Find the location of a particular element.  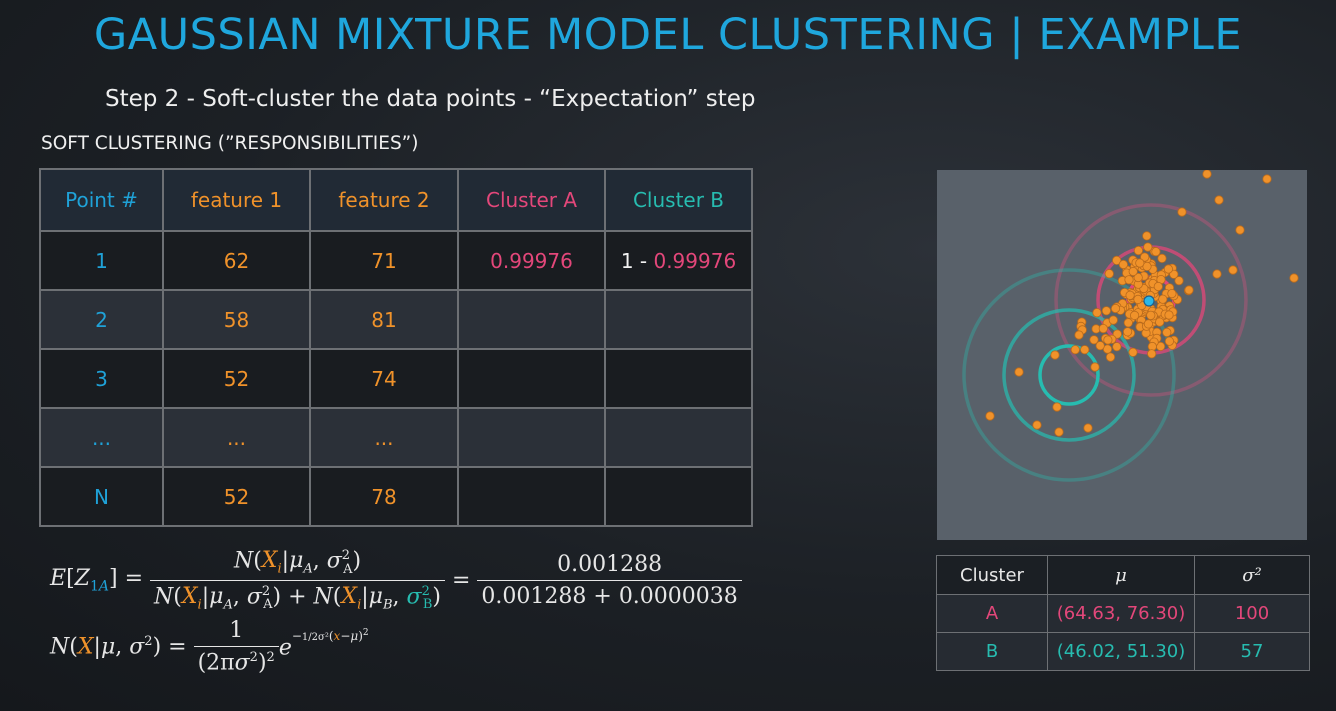

cell-point: 3 is located at coordinates (101, 378).